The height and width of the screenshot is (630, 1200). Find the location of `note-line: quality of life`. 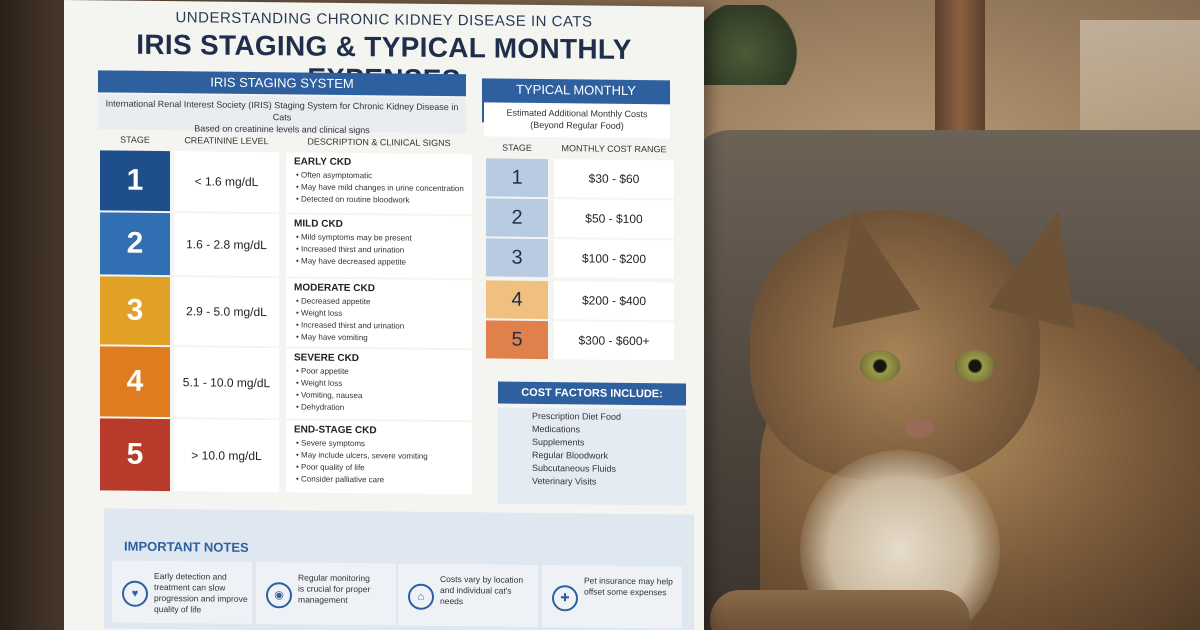

note-line: quality of life is located at coordinates (178, 609).